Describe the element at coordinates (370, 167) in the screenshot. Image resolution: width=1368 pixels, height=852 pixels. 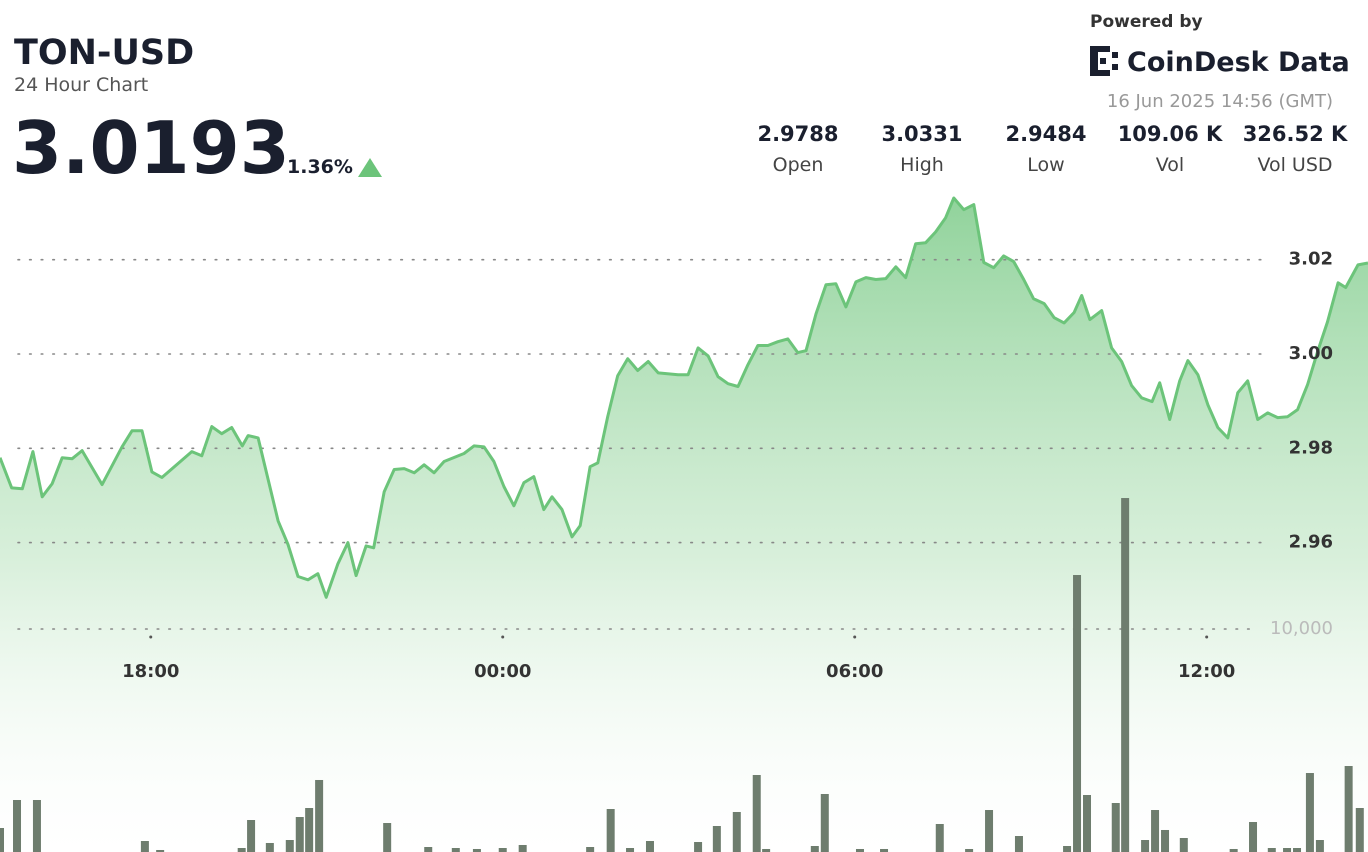
I see `up-arrow` at that location.